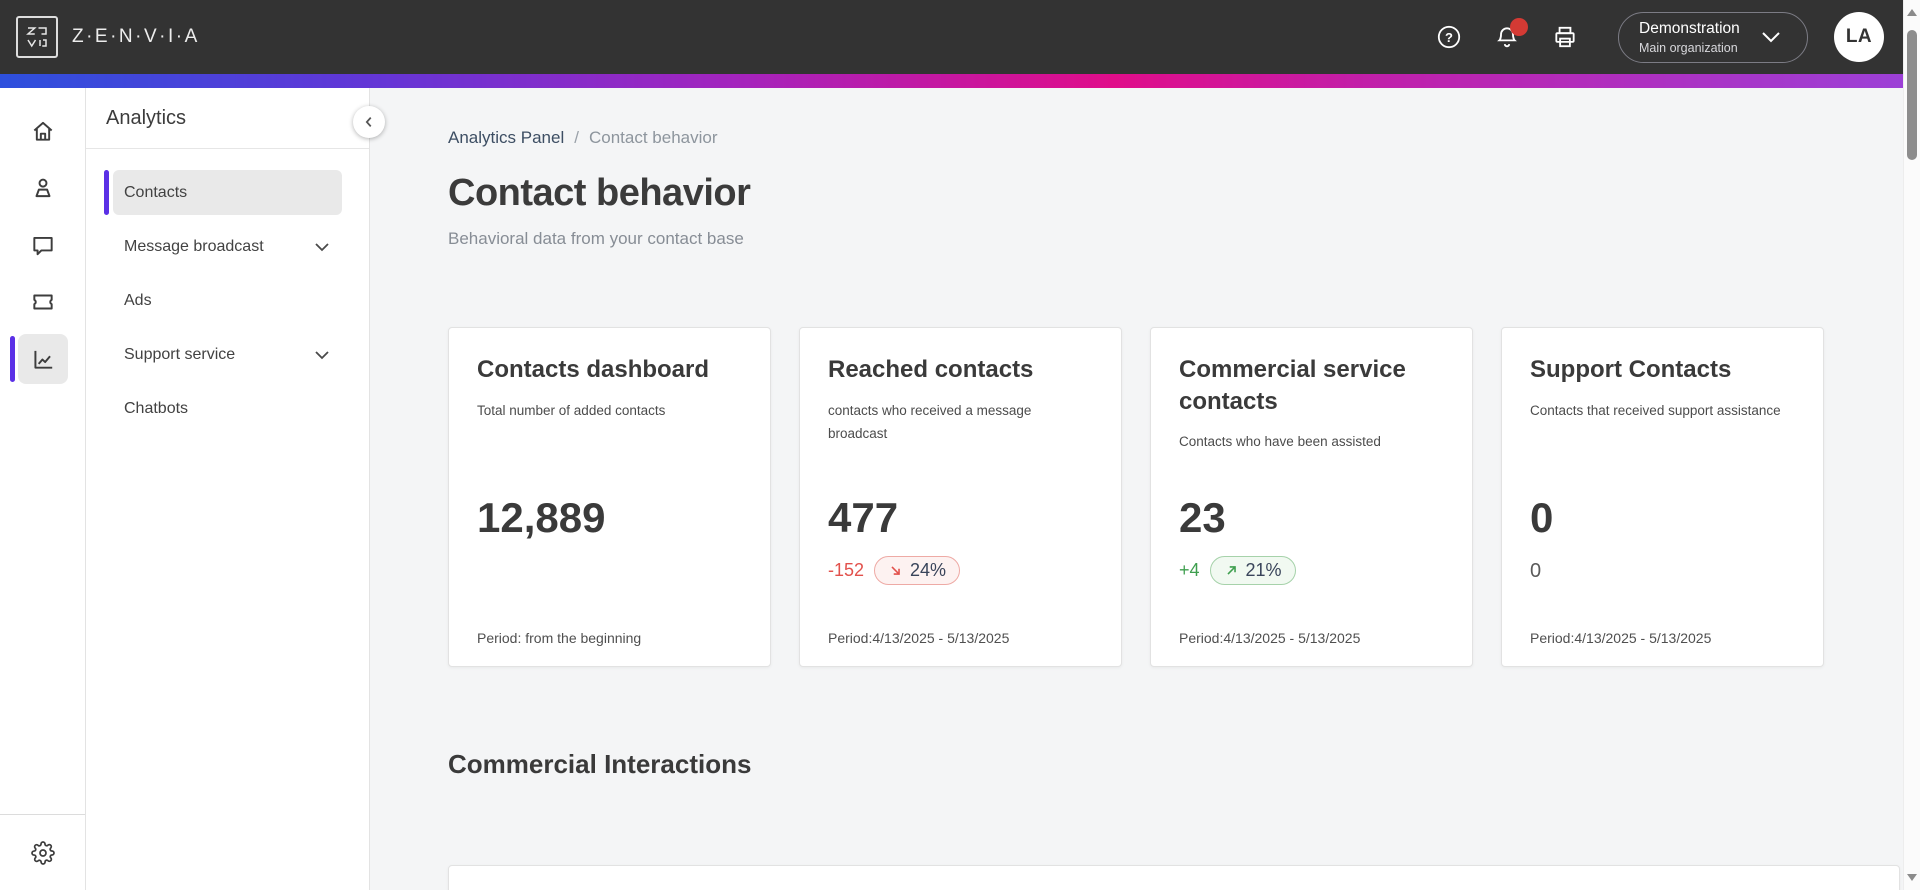 This screenshot has height=890, width=1920. I want to click on nav-conversations-icon, so click(43, 245).